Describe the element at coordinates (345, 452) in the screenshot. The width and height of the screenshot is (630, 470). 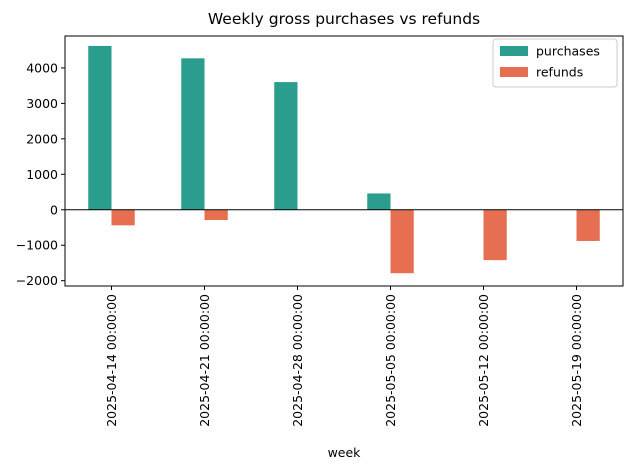
I see `x-axis-label: week` at that location.